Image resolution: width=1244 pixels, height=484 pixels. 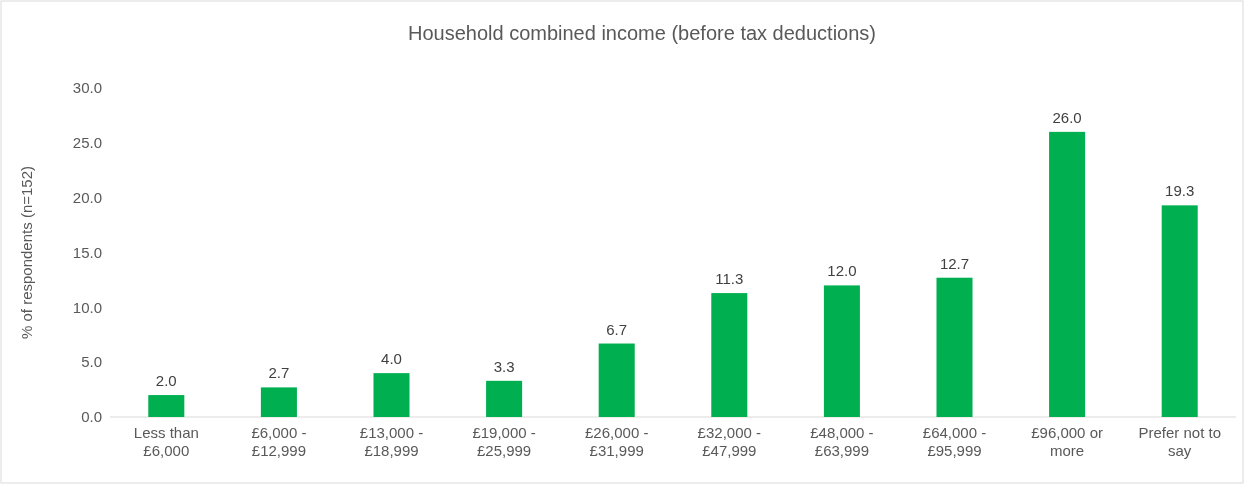 I want to click on x-tick-label: £26,000 - £31,999, so click(x=617, y=441).